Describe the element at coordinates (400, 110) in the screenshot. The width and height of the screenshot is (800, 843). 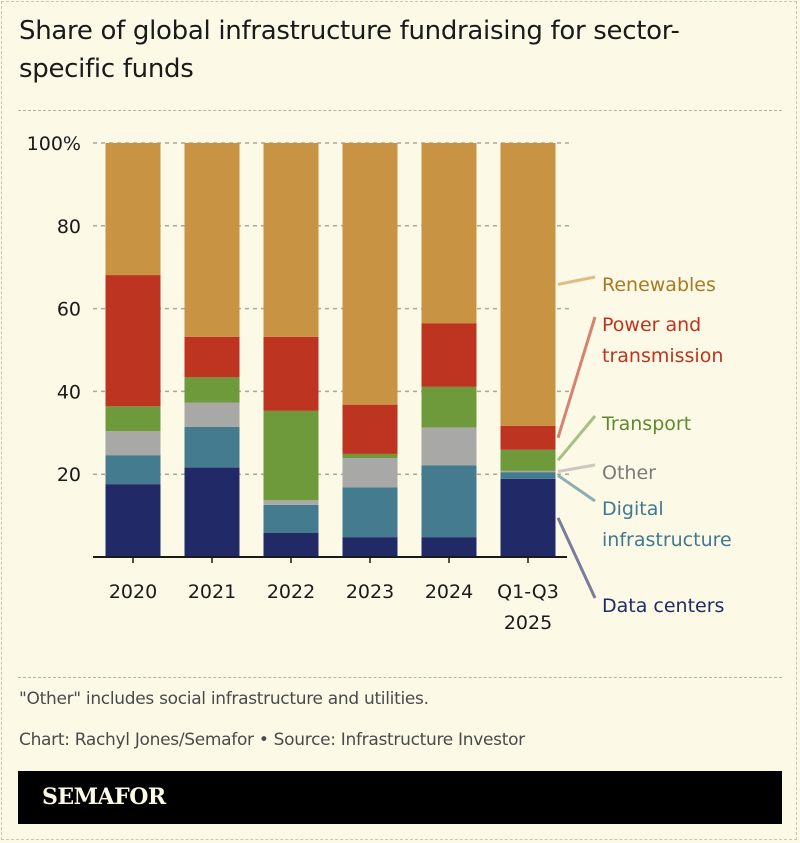
I see `top-divider` at that location.